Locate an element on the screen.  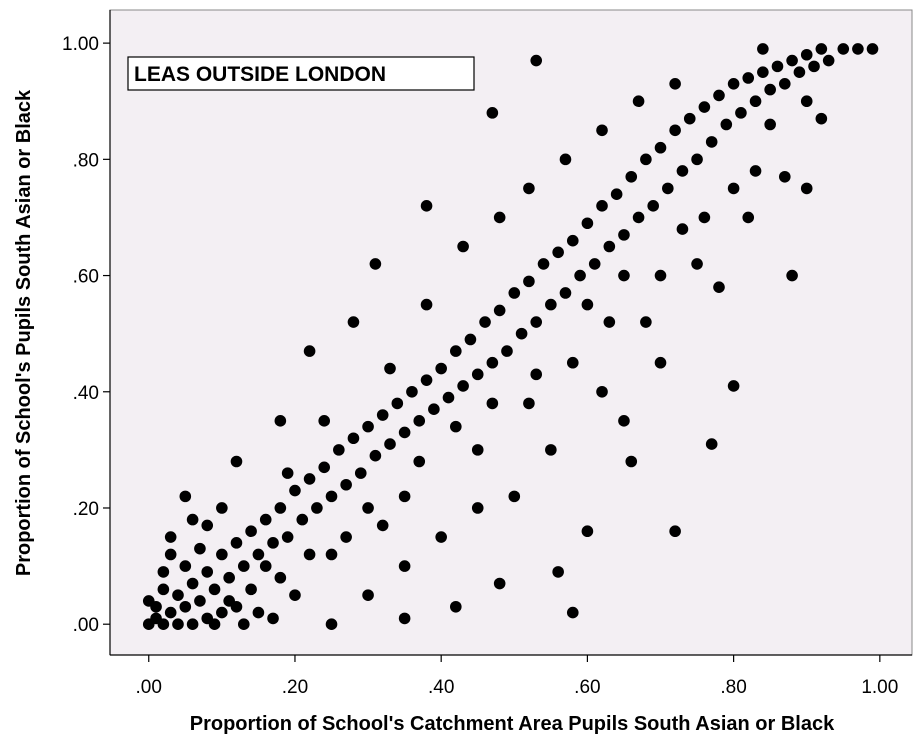
y-tick-label: 1.00 is located at coordinates (80, 44).